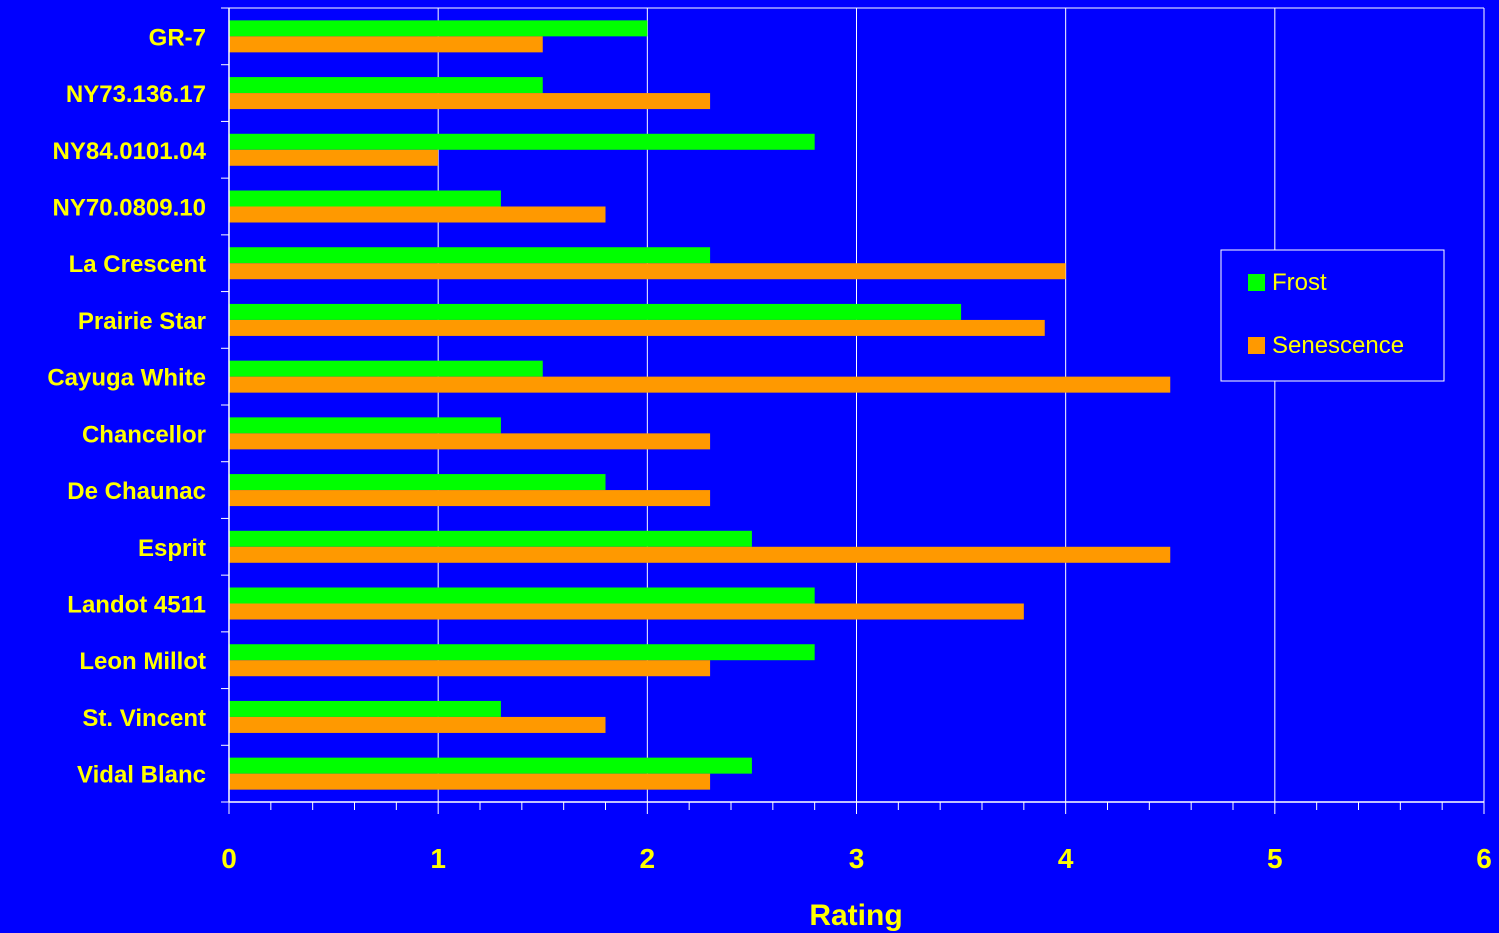  Describe the element at coordinates (648, 858) in the screenshot. I see `x-tick-label: 2` at that location.